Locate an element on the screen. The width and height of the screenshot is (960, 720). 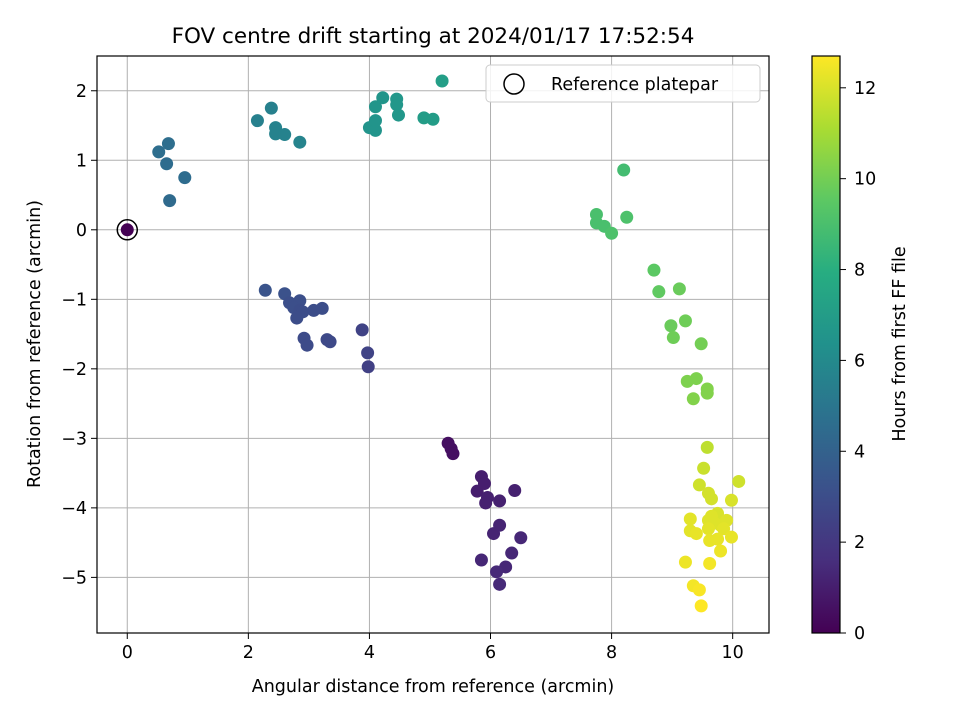
colorbar-label: Hours from first FF file is located at coordinates (900, 343).